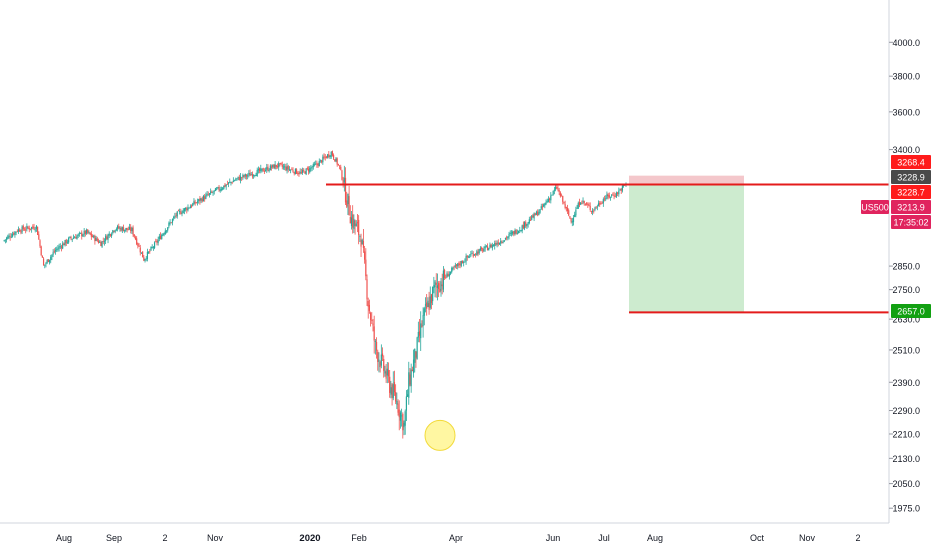 This screenshot has width=932, height=555. I want to click on x-tick-label: Jul, so click(604, 538).